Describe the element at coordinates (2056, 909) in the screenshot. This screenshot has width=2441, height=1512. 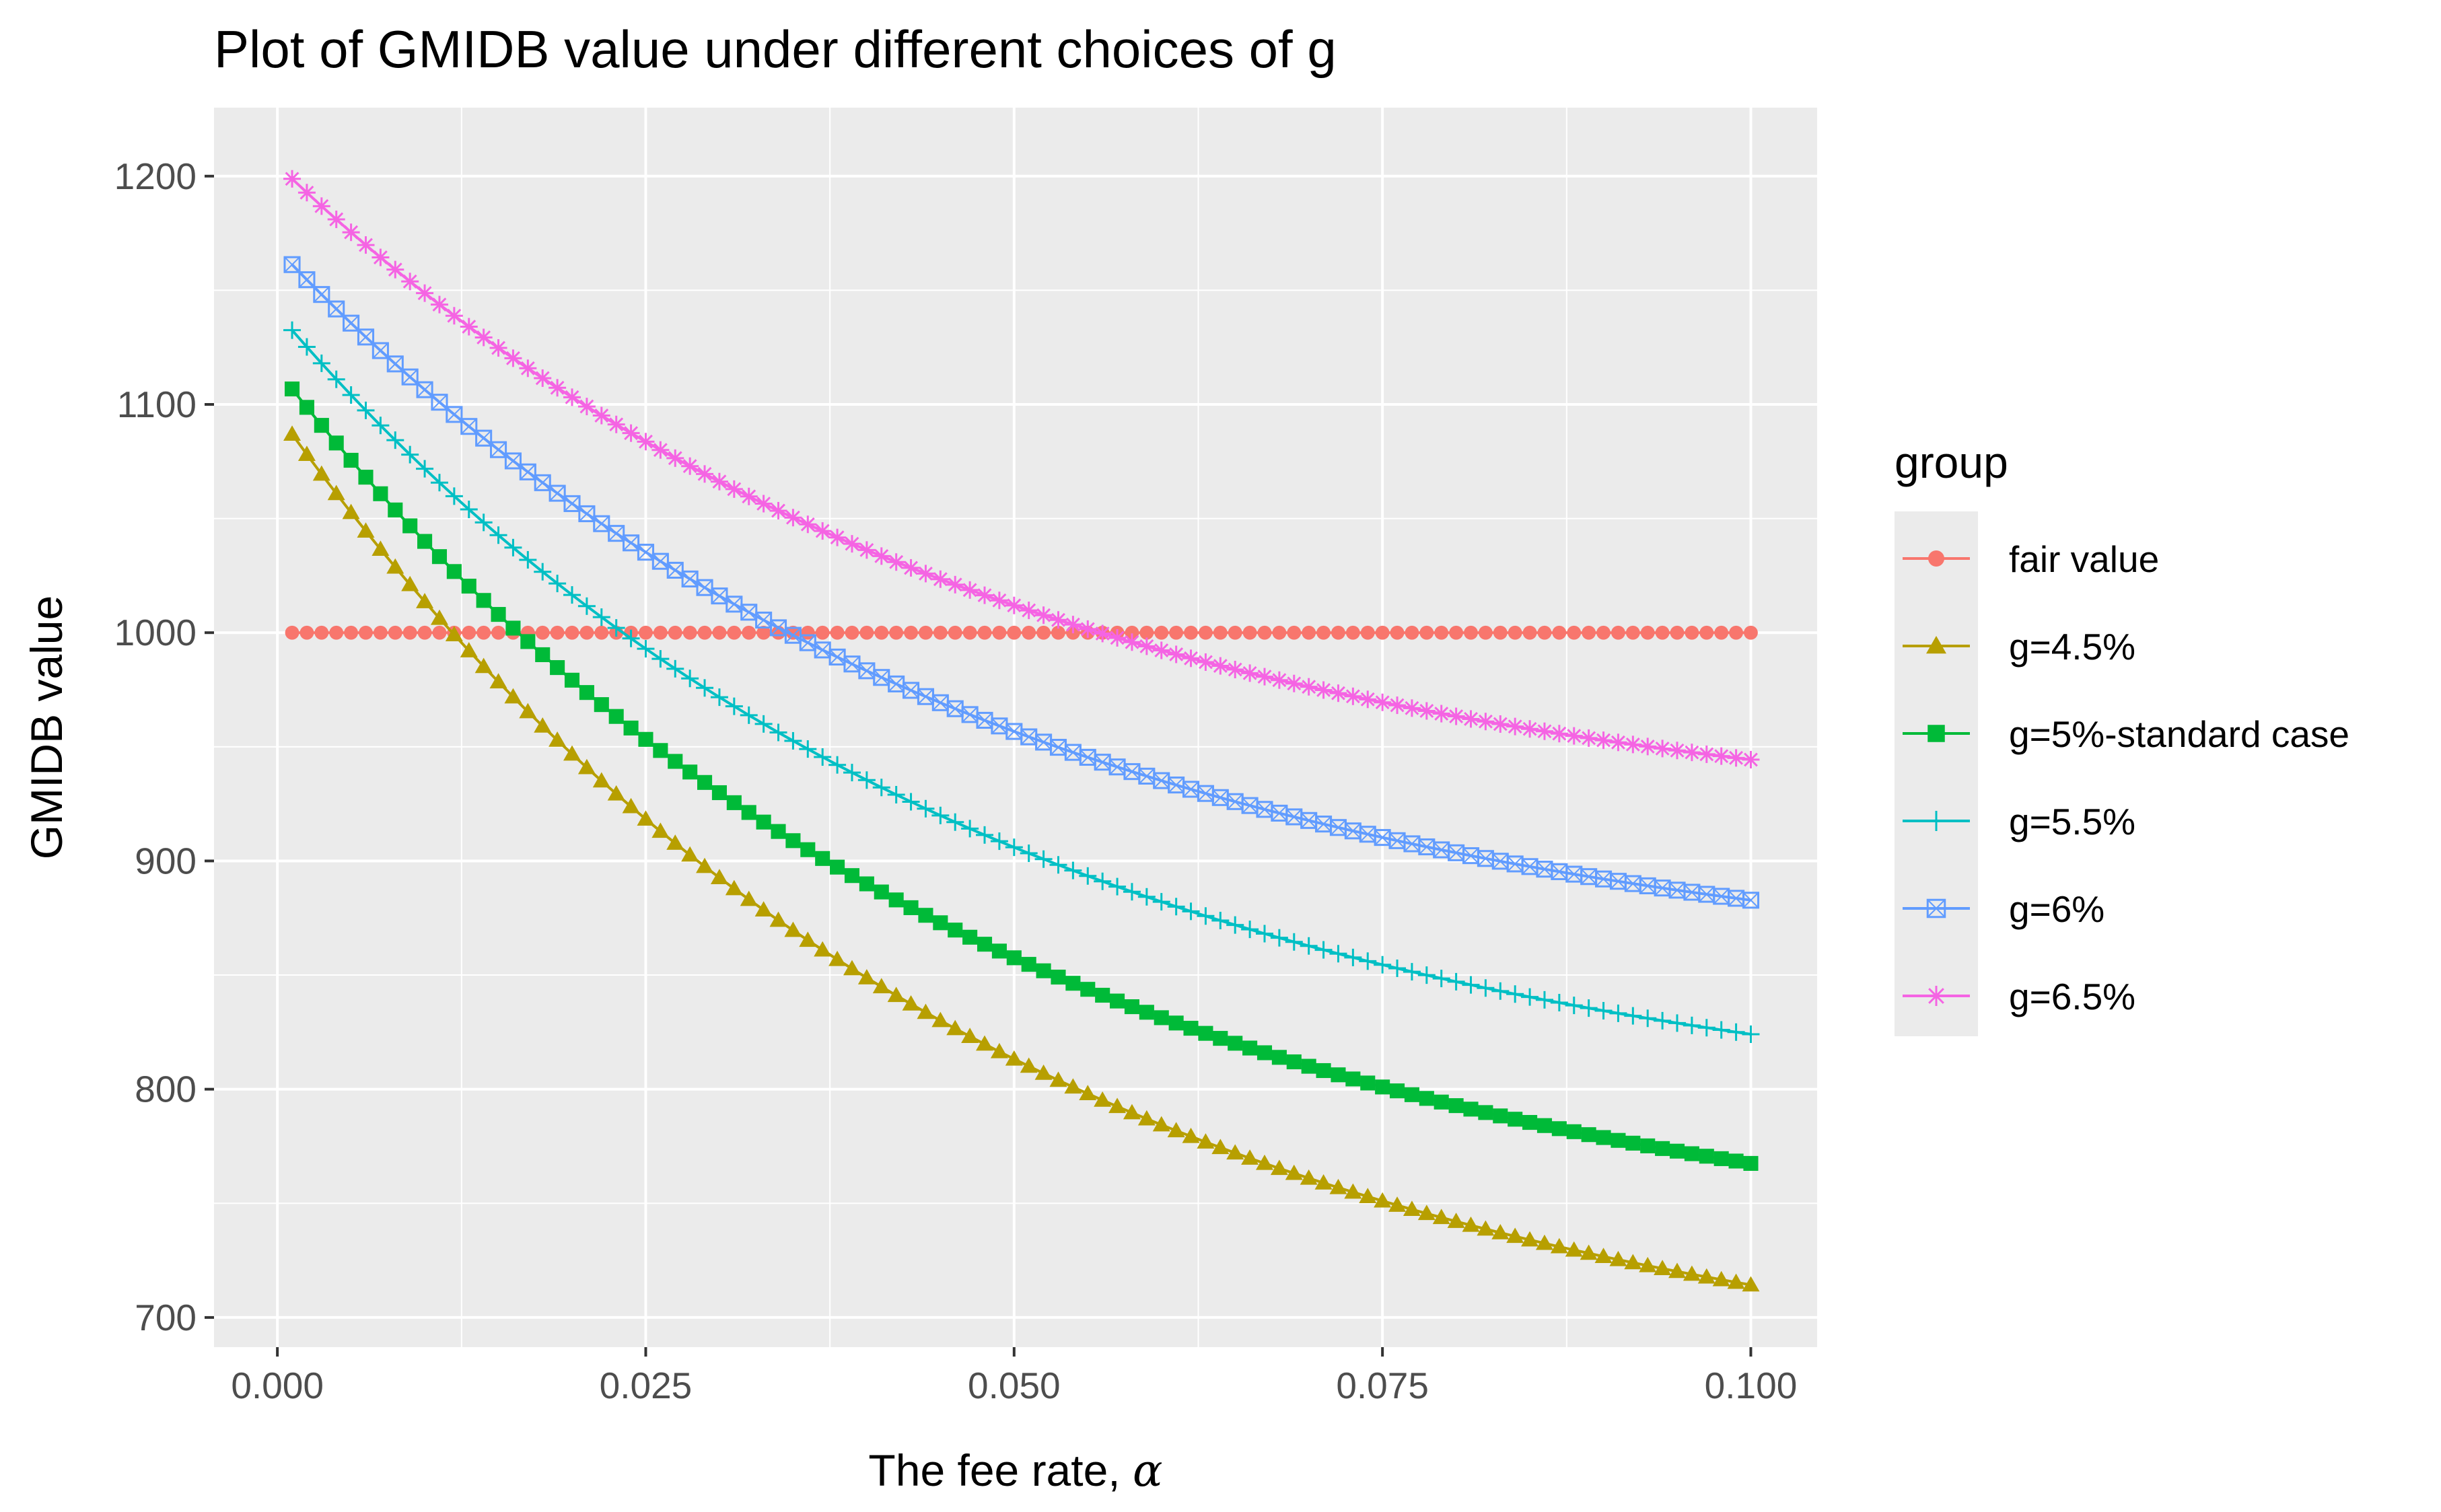
I see `legend-label: g=6%` at that location.